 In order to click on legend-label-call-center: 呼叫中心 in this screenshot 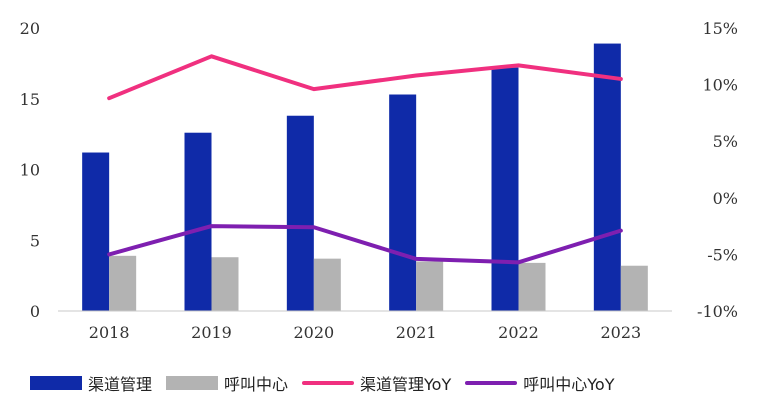, I will do `click(256, 384)`.